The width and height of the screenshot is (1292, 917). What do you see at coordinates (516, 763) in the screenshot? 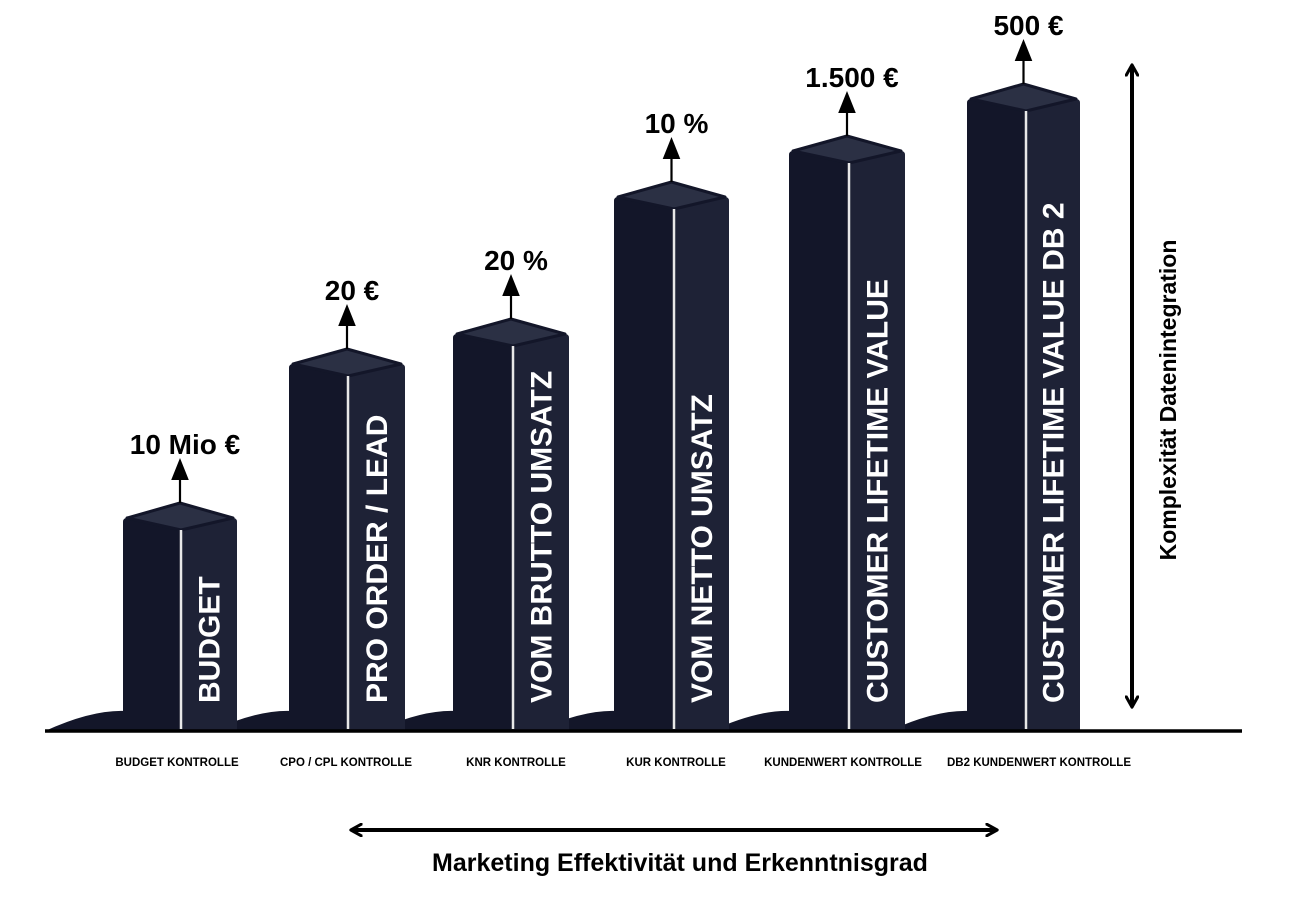
I see `category-label: KNR KONTROLLE` at bounding box center [516, 763].